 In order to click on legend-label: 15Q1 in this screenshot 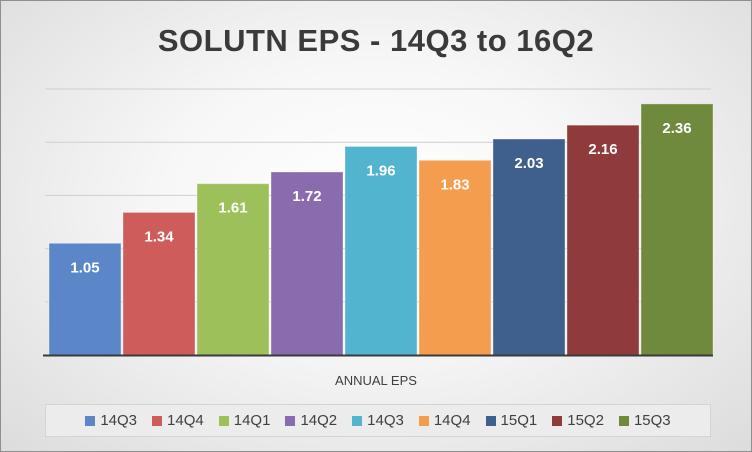, I will do `click(519, 420)`.